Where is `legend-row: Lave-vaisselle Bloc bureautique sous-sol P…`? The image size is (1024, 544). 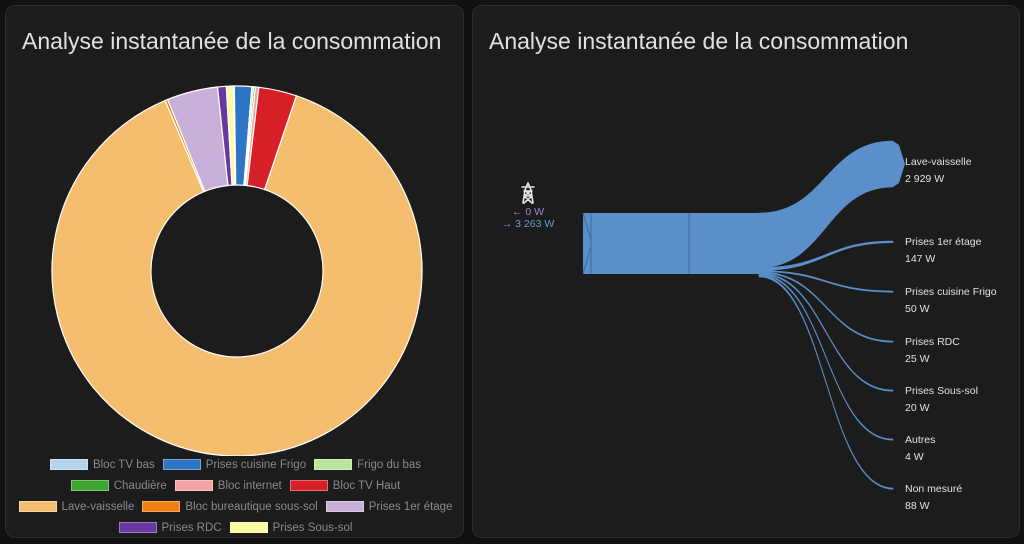
legend-row: Lave-vaisselle Bloc bureautique sous-sol P… is located at coordinates (235, 506).